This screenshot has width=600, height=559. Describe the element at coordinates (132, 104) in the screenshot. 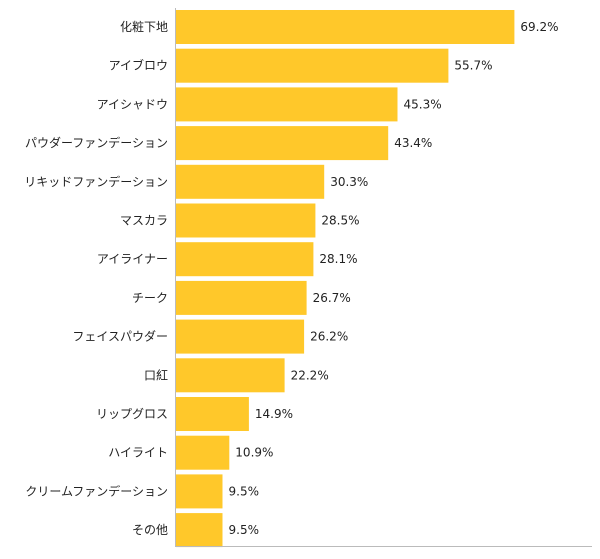

I see `category-label: アイシャドウ` at that location.